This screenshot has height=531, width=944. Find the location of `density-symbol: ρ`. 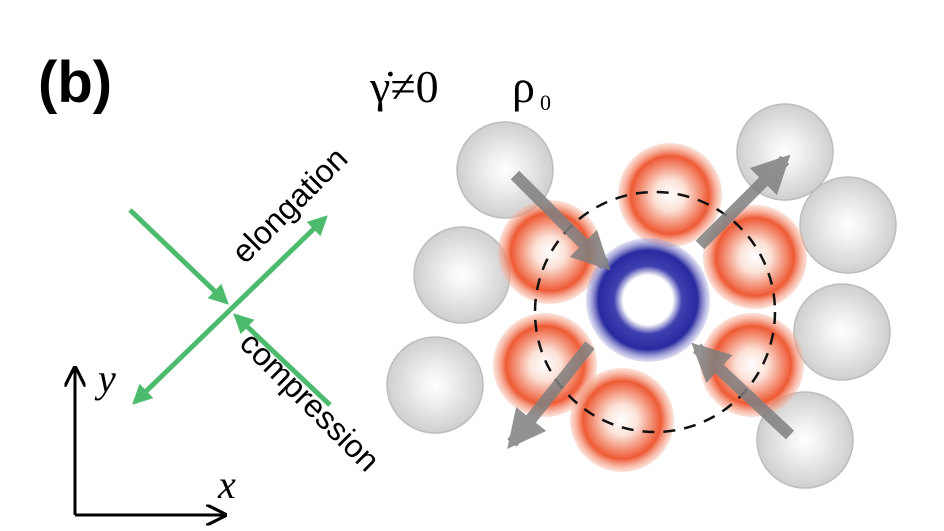

density-symbol: ρ is located at coordinates (523, 86).